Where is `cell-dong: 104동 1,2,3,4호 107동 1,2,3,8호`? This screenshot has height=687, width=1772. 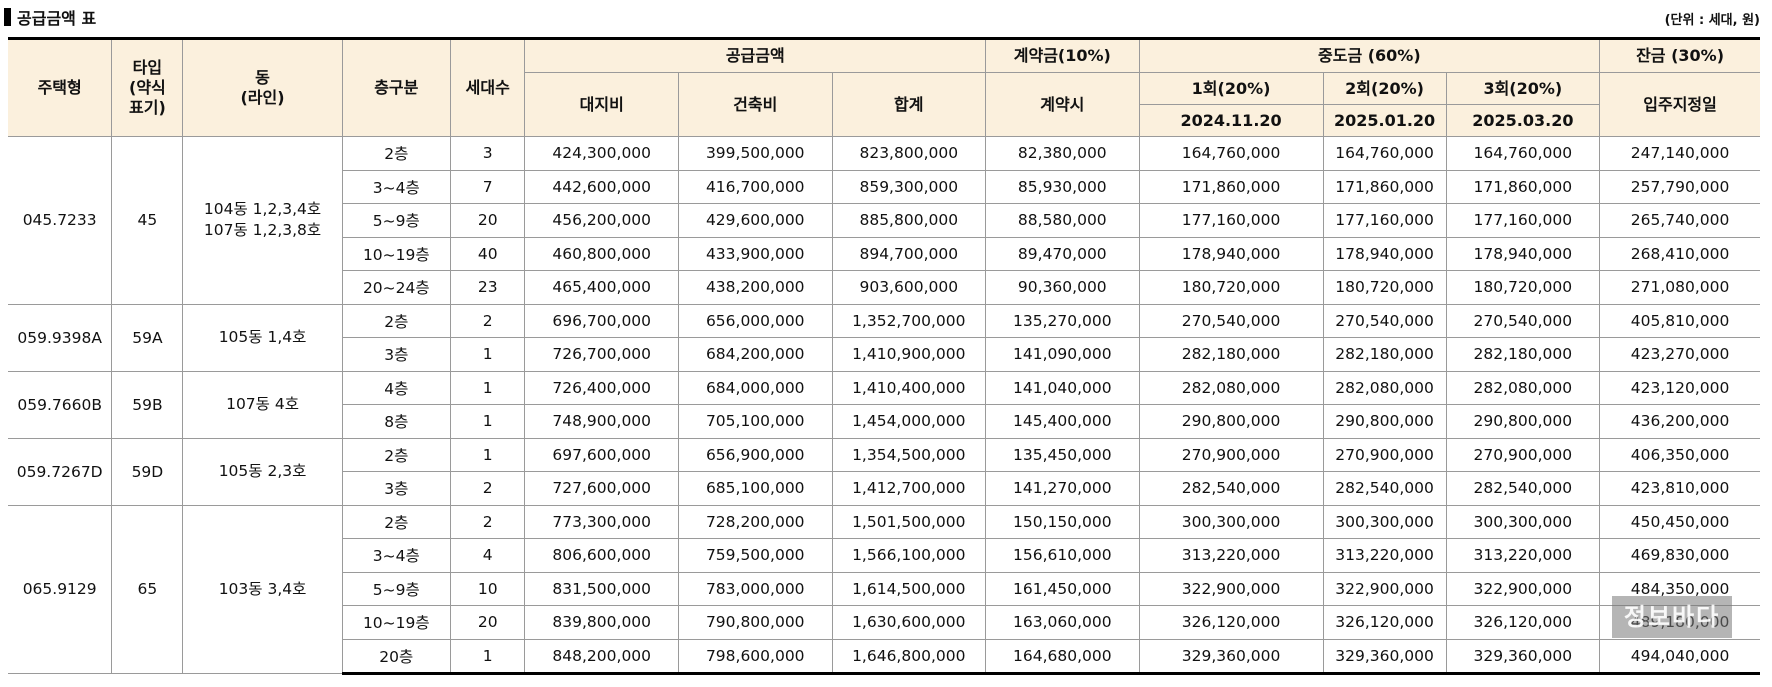 cell-dong: 104동 1,2,3,4호 107동 1,2,3,8호 is located at coordinates (262, 220).